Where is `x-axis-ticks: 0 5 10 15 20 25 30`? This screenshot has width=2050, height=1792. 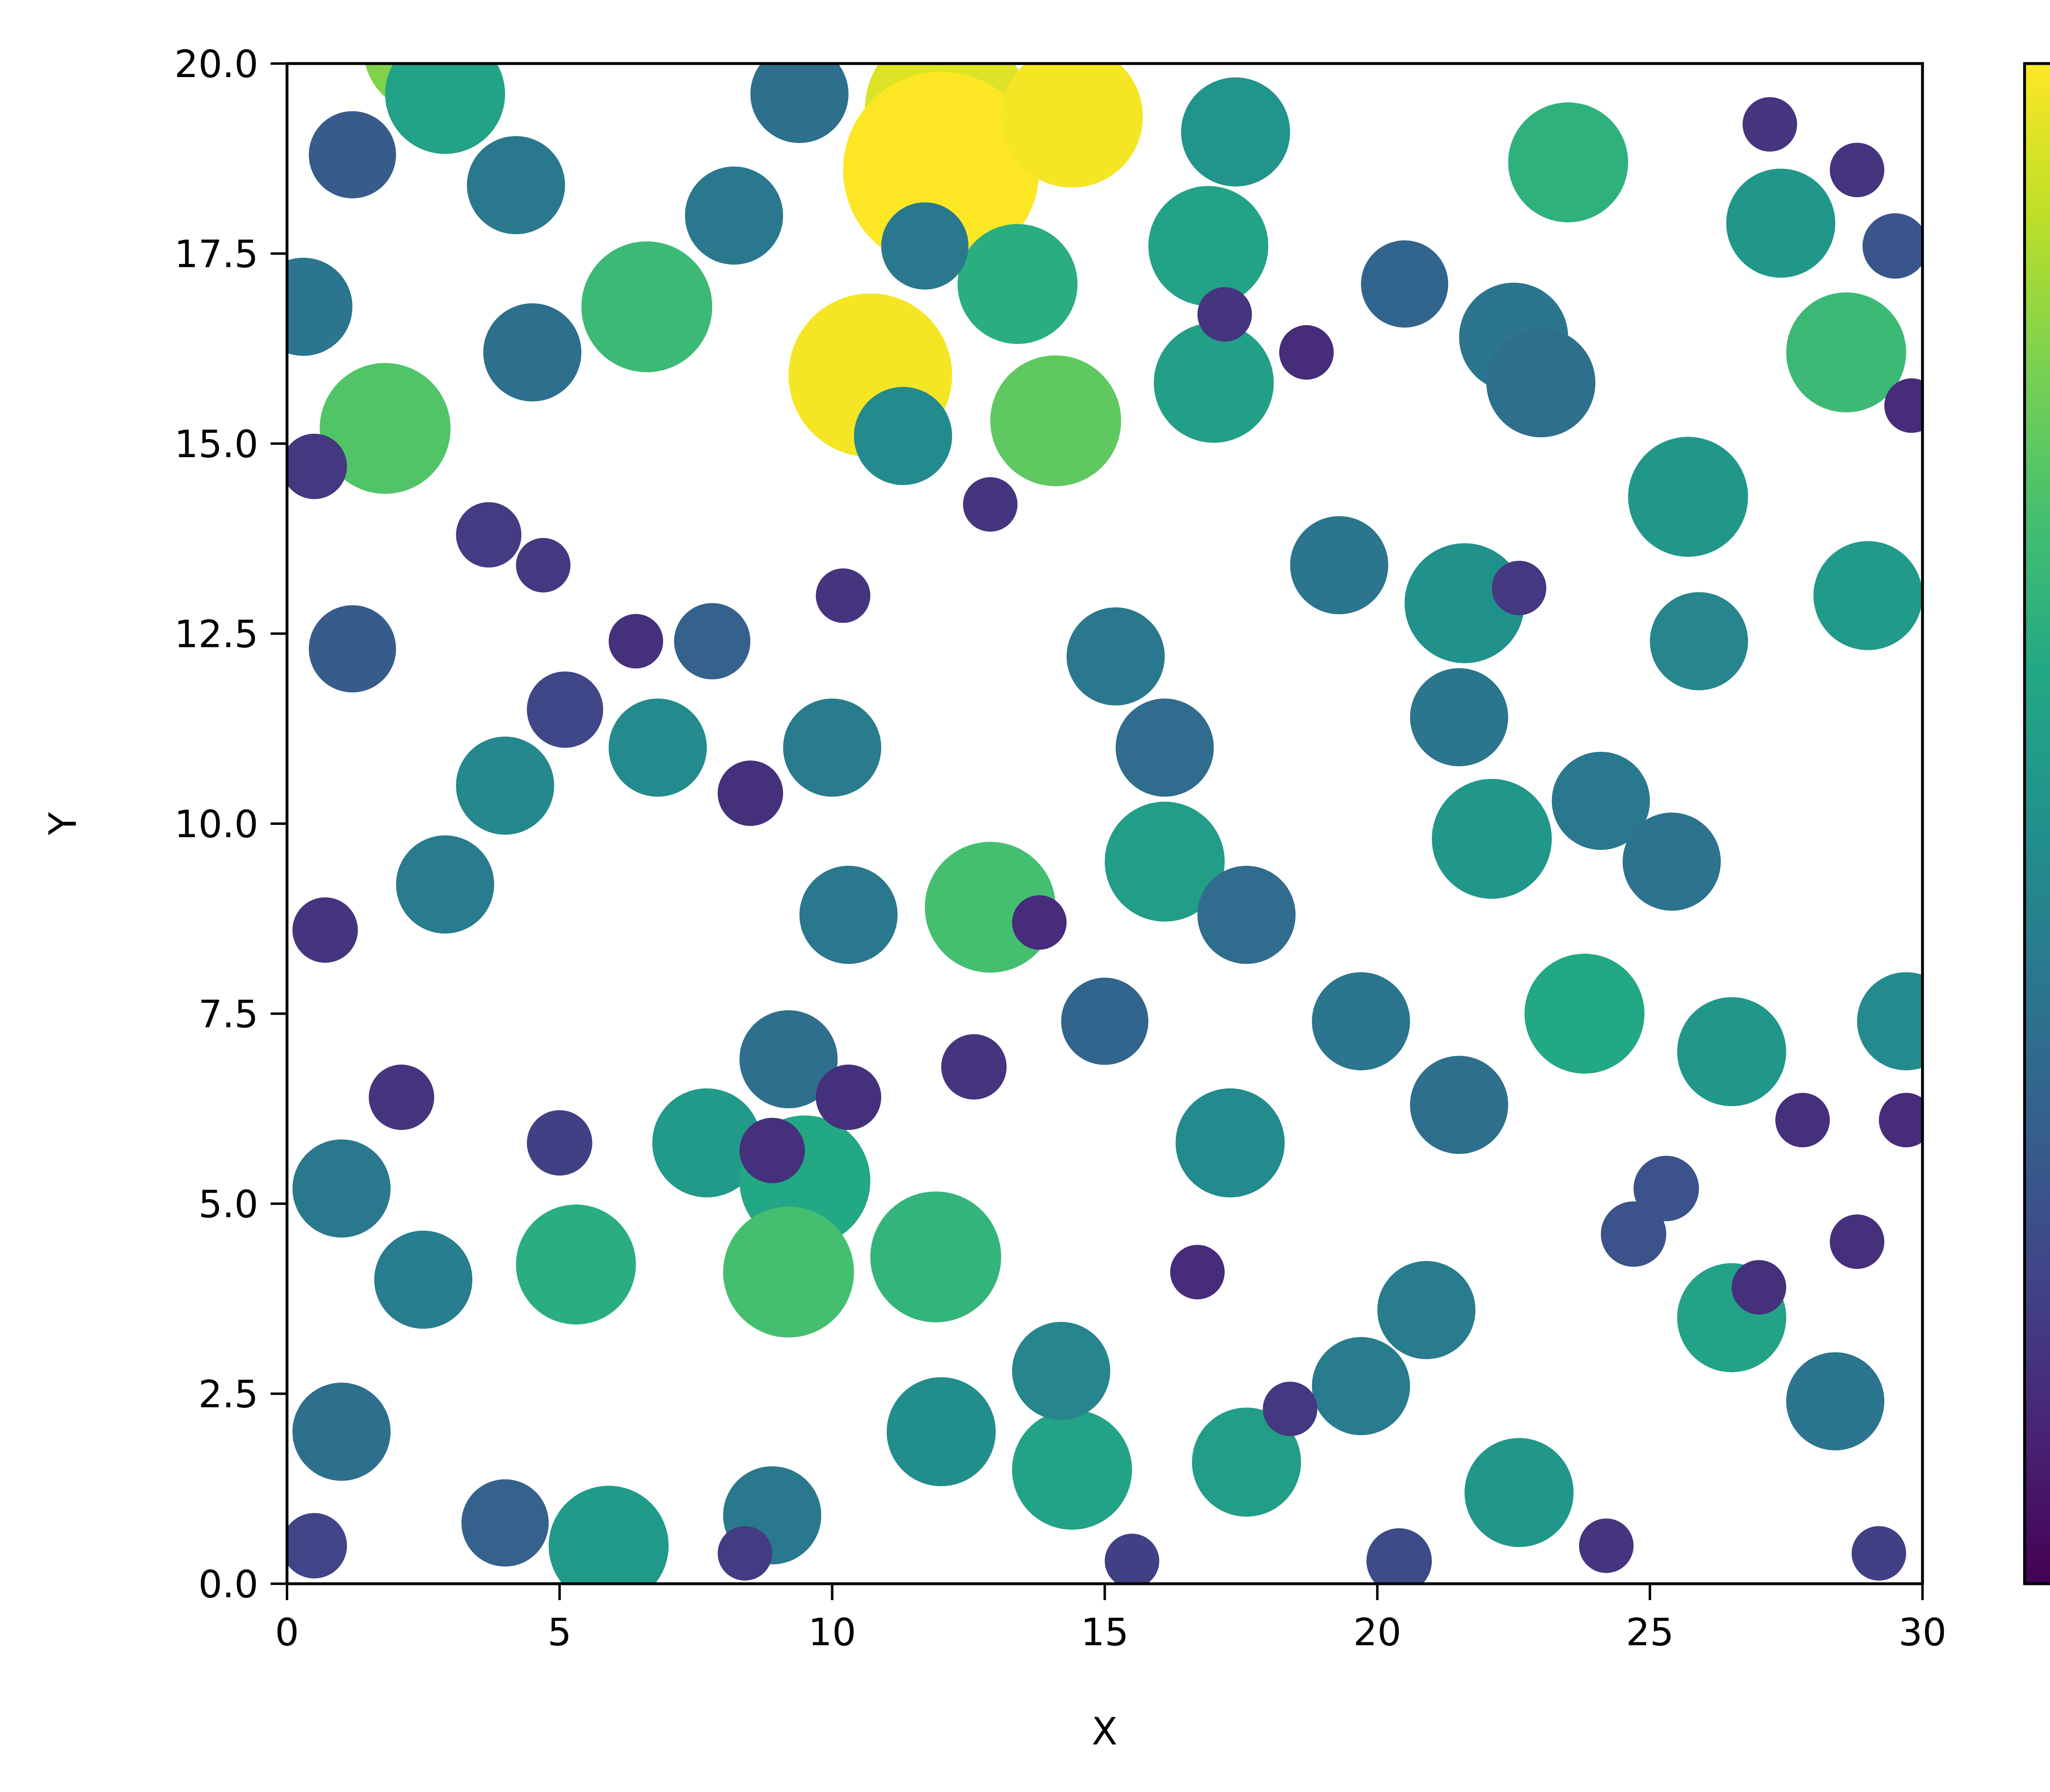 x-axis-ticks: 0 5 10 15 20 25 30 is located at coordinates (1111, 1619).